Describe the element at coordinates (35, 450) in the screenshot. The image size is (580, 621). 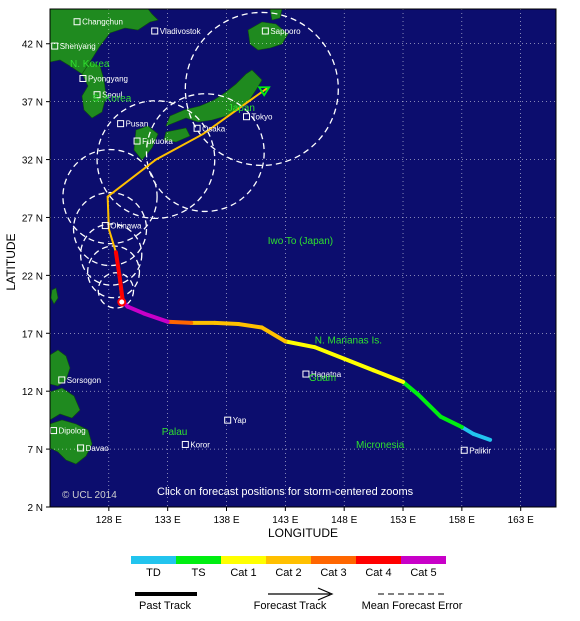
I see `y-tick-label: 7 N` at that location.